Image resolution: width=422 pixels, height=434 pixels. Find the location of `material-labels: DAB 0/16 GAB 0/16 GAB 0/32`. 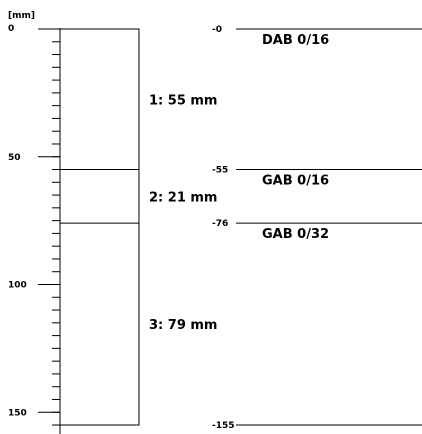

material-labels: DAB 0/16 GAB 0/16 GAB 0/32 is located at coordinates (295, 137).